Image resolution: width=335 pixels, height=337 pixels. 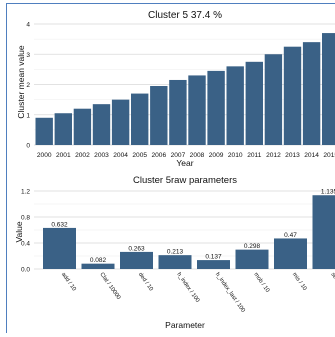 What do you see at coordinates (59, 224) in the screenshot?
I see `bottom-data-label: 0.632` at bounding box center [59, 224].